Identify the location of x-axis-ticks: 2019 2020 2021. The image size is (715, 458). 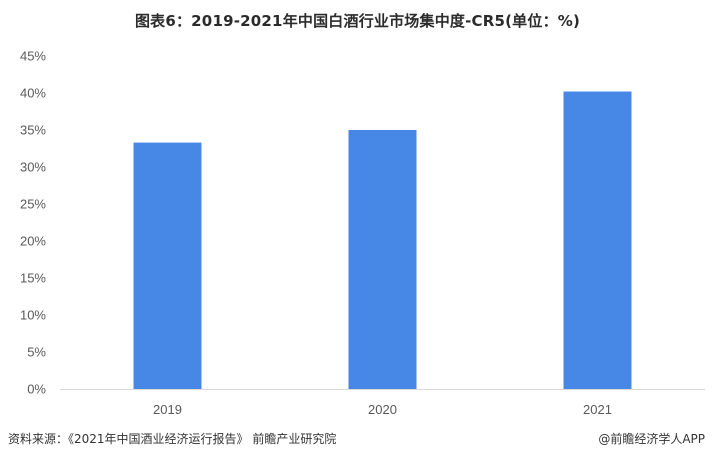
(382, 409).